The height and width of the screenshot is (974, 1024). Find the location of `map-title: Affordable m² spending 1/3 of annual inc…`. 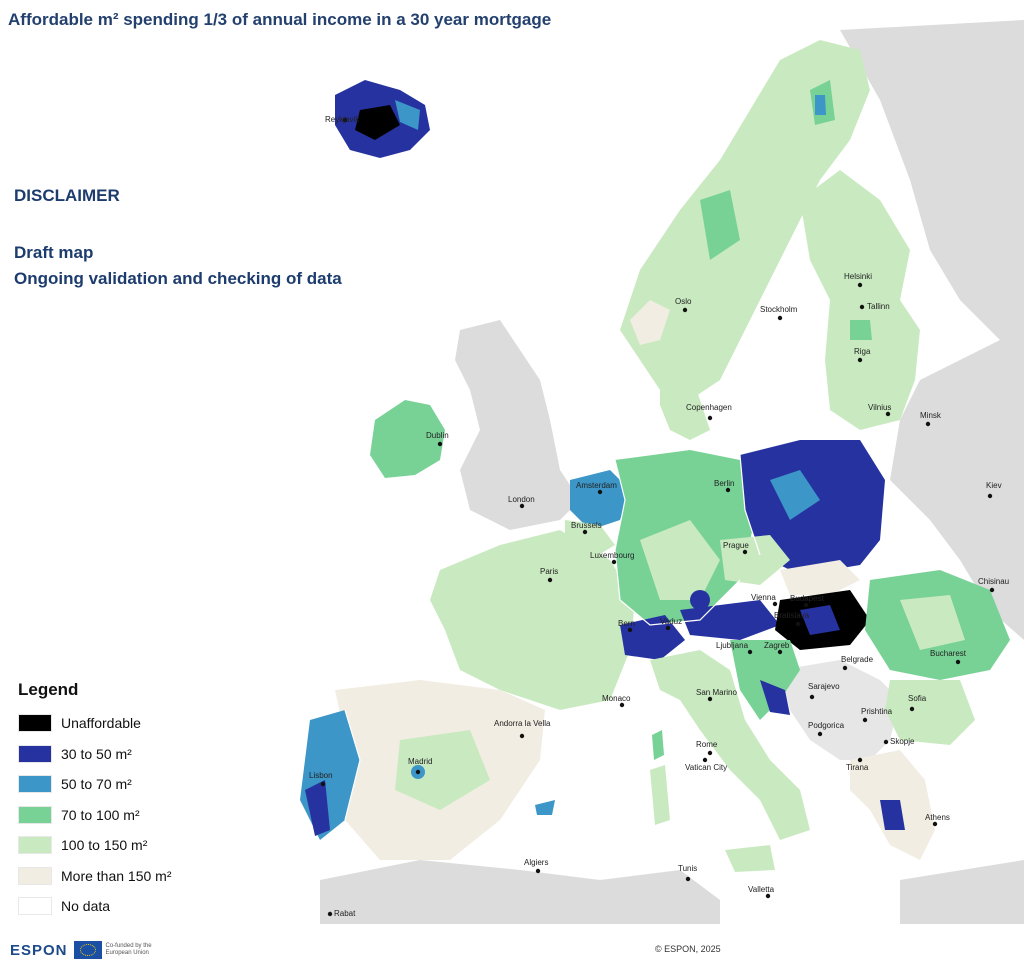

map-title: Affordable m² spending 1/3 of annual inc… is located at coordinates (280, 19).